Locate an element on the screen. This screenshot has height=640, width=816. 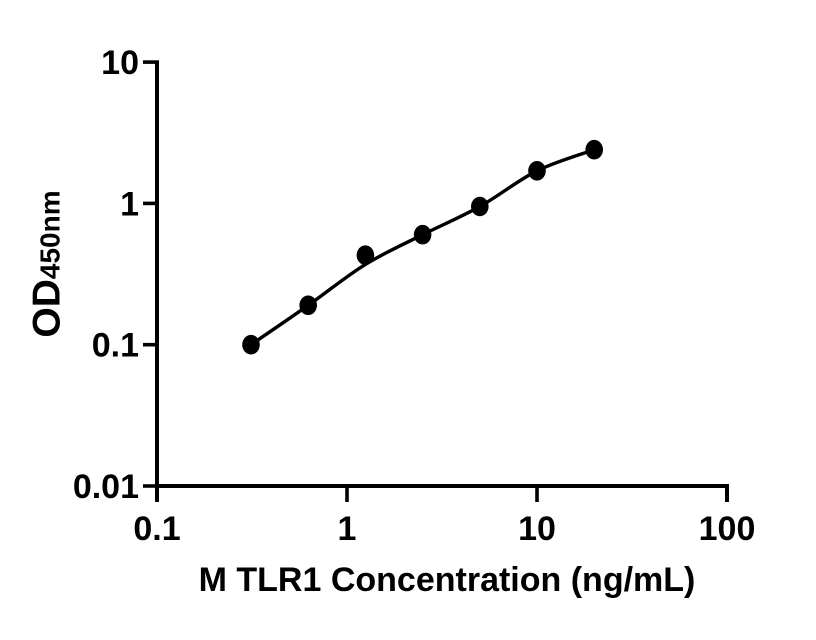
y-axis-title-sub: 450nm is located at coordinates (50, 235).